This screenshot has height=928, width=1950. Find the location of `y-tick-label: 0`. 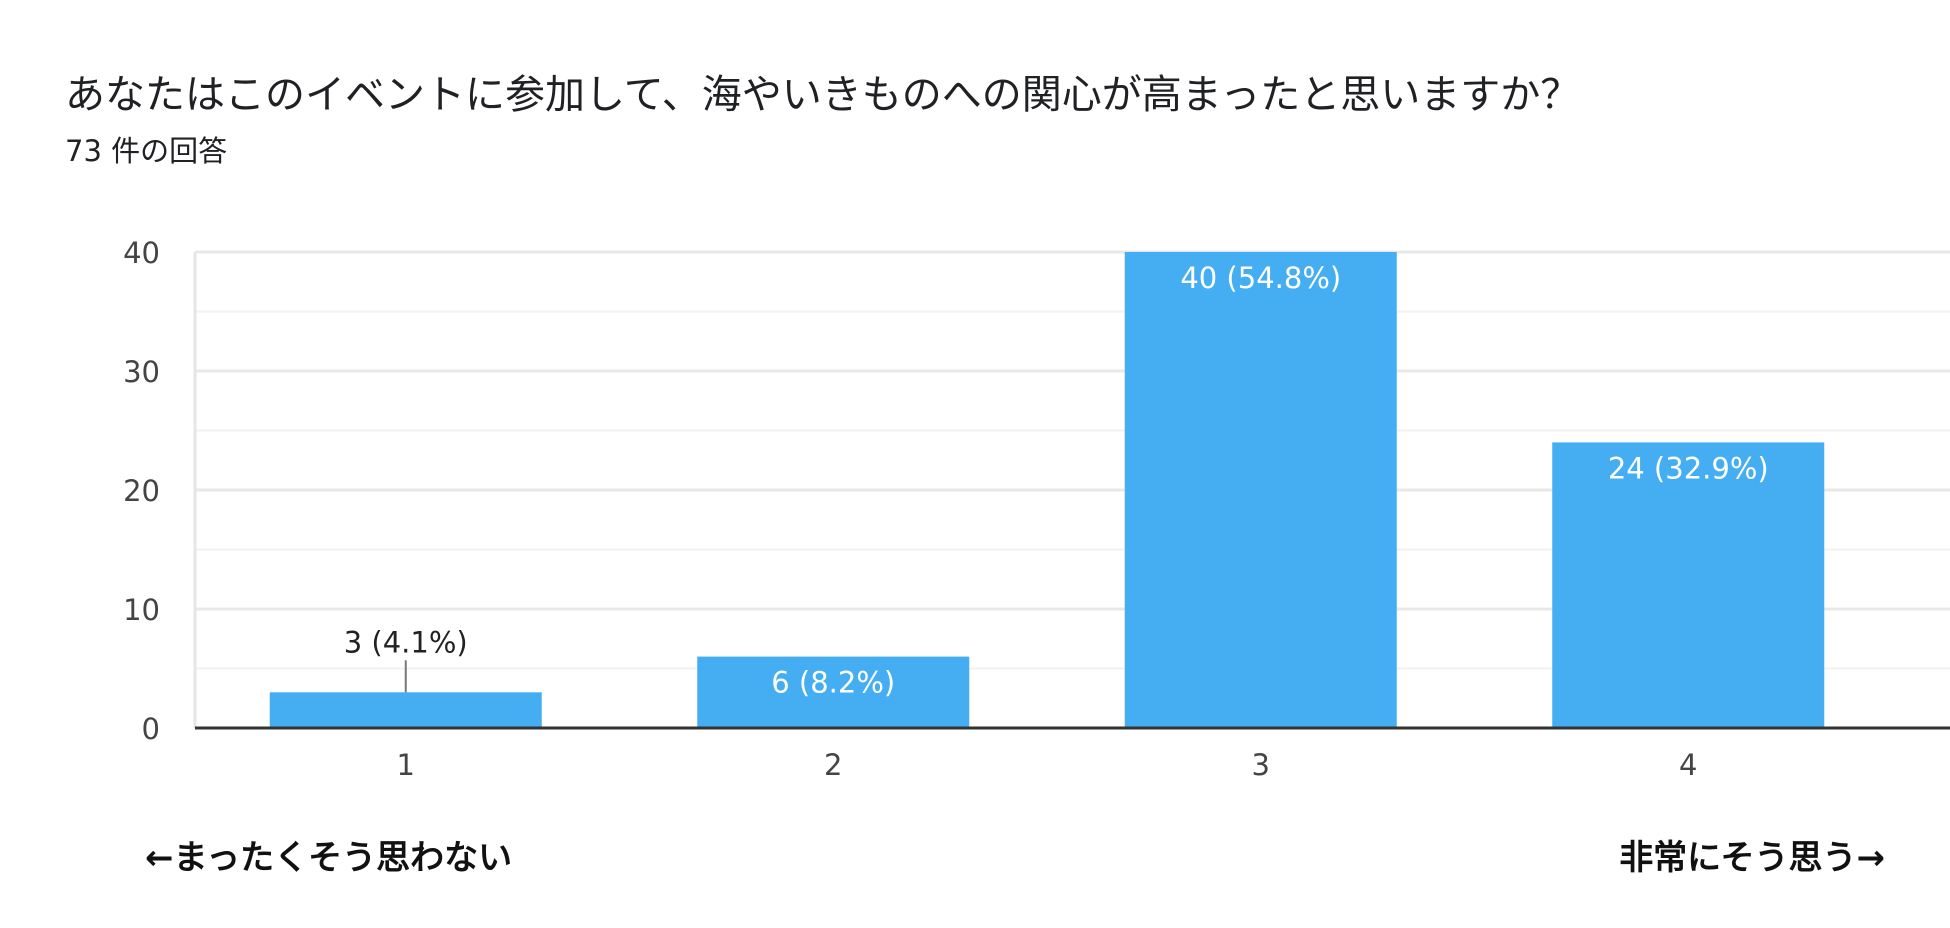

y-tick-label: 0 is located at coordinates (151, 729).